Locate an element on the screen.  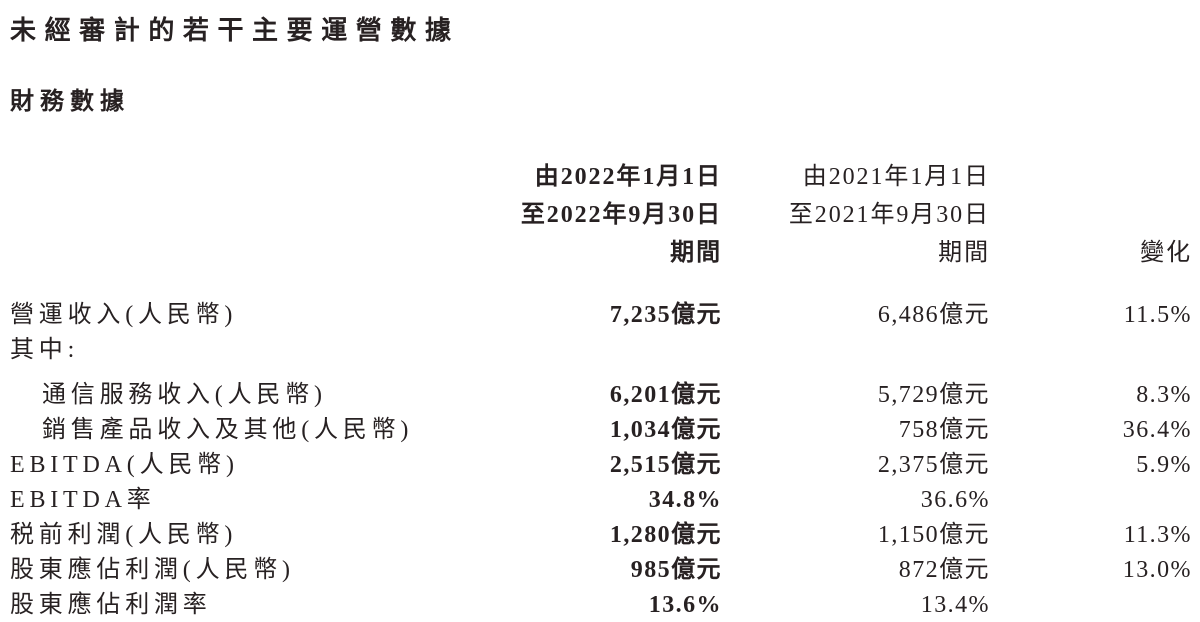
table-row-profit-before-tax: 税前利潤(人民幣) 1,280億元 1,150億元 11.3% is located at coordinates (601, 535).